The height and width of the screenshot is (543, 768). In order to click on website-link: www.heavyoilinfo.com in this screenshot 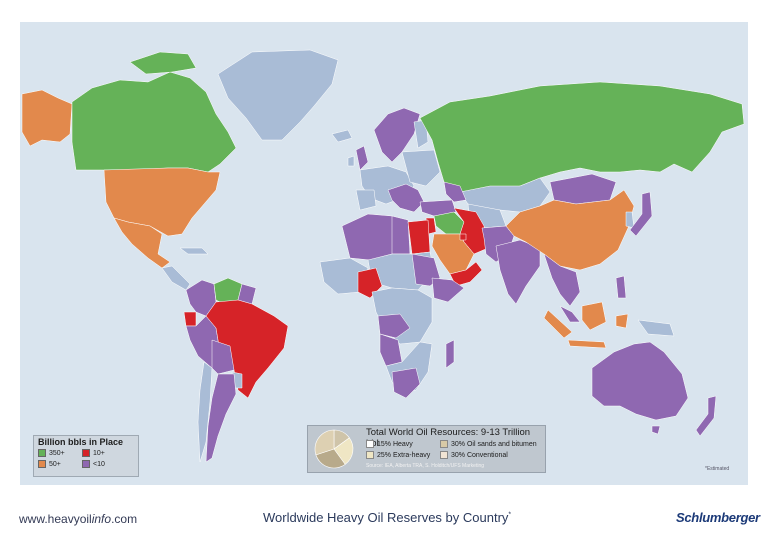, I will do `click(78, 519)`.